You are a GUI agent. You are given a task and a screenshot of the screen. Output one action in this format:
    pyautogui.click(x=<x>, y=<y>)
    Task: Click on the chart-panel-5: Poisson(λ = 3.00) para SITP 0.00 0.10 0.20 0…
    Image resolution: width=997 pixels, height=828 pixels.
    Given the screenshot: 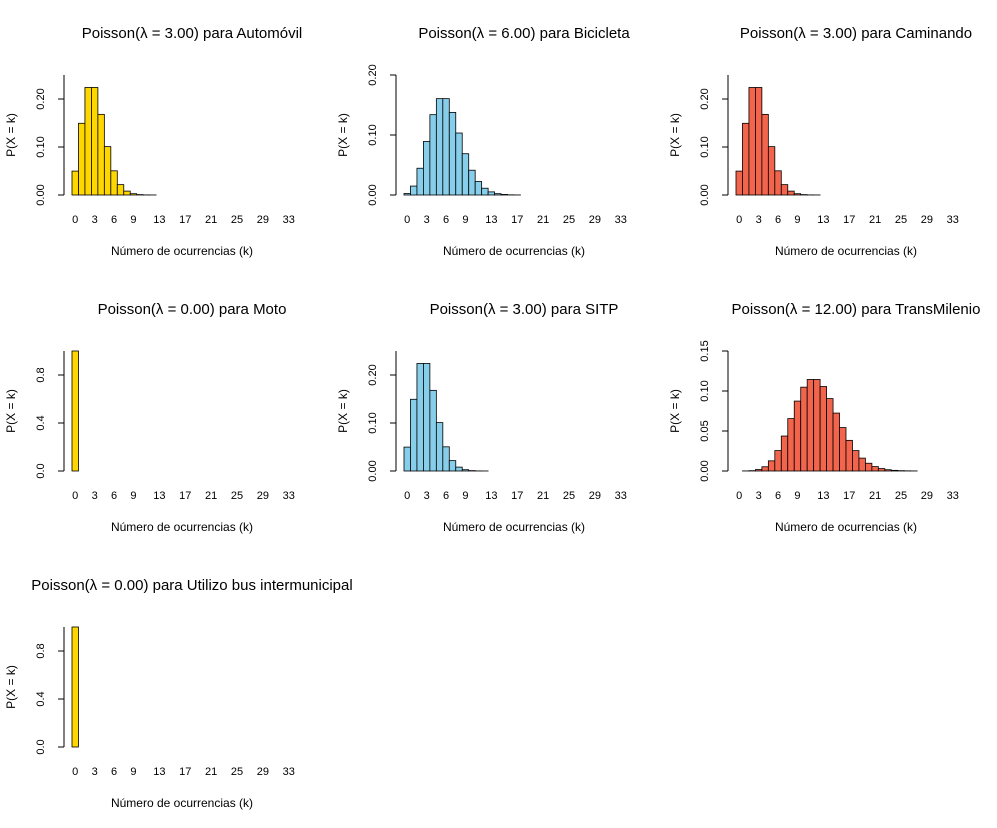 What is the action you would take?
    pyautogui.click(x=481, y=417)
    